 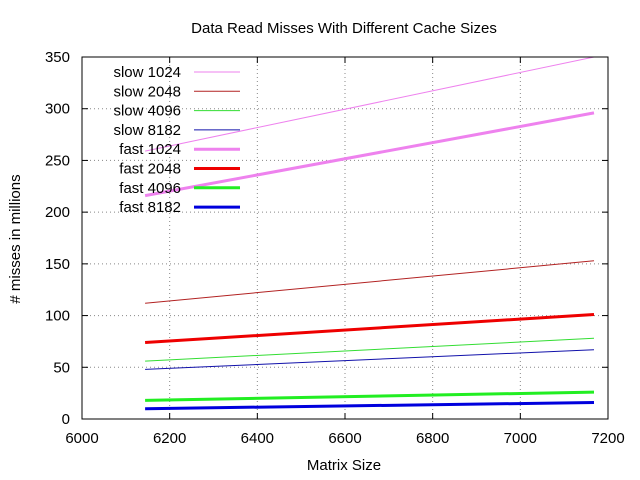 What do you see at coordinates (66, 419) in the screenshot?
I see `y-tick-label: 0` at bounding box center [66, 419].